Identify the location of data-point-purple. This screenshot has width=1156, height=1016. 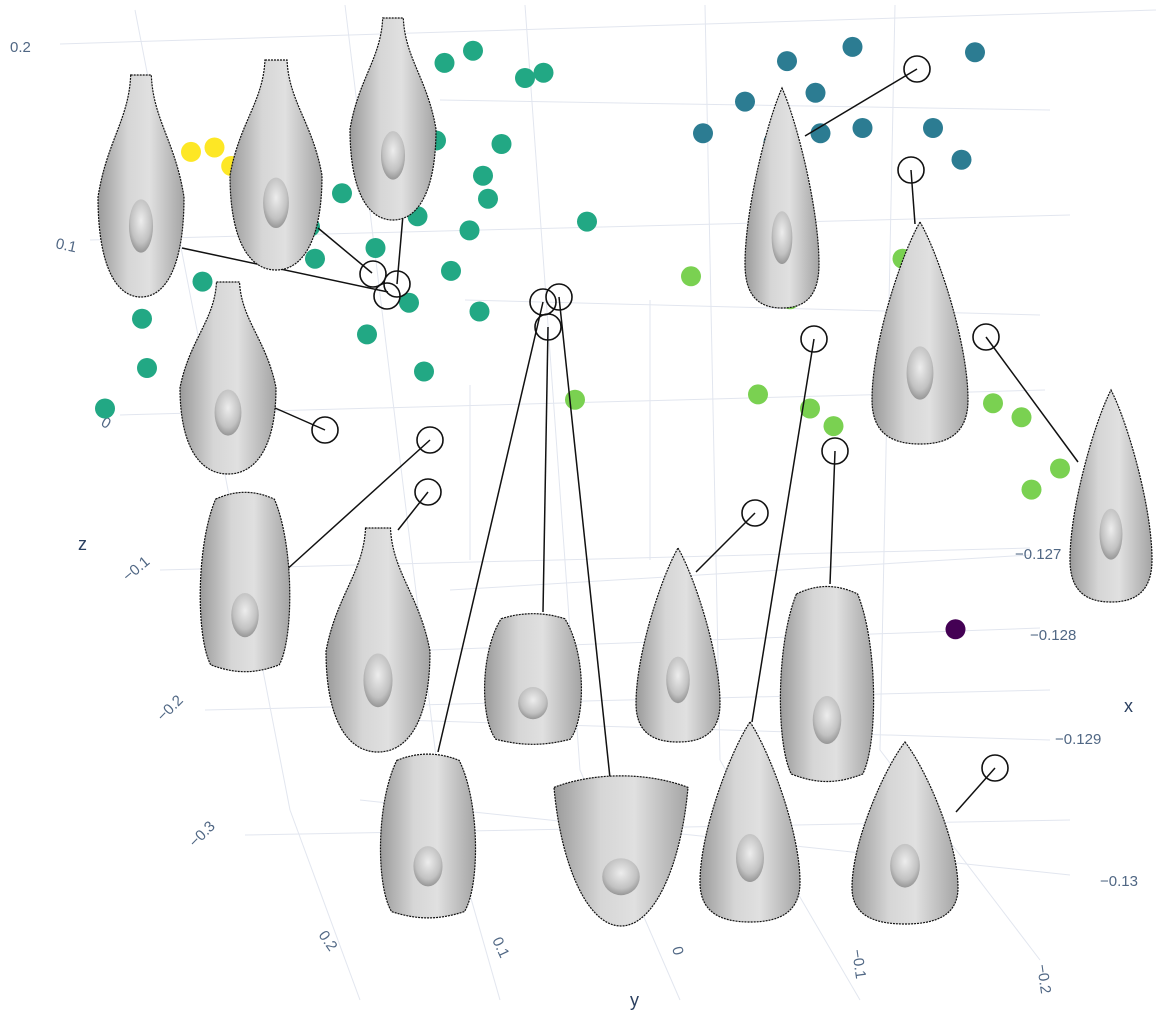
(955, 629).